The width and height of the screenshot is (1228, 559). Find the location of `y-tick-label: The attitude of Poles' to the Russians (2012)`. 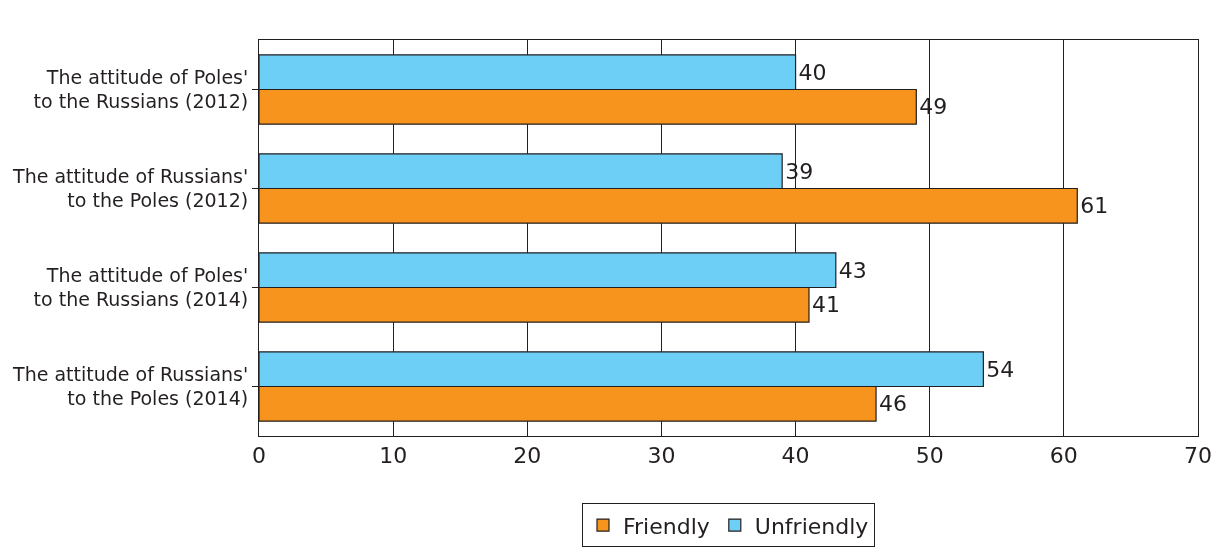

y-tick-label: The attitude of Poles' to the Russians (2012) is located at coordinates (141, 89).